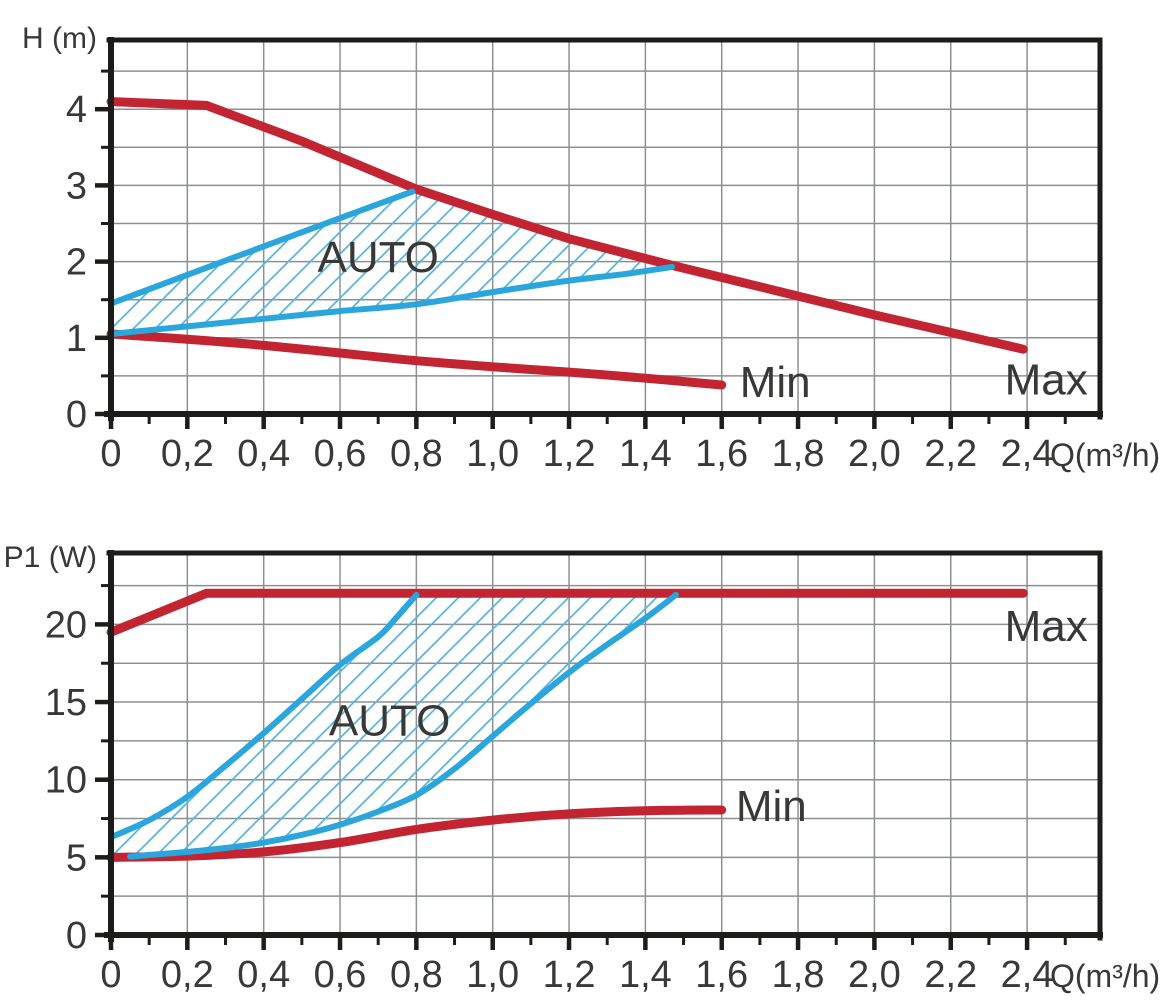 The width and height of the screenshot is (1166, 1003). I want to click on auto-region, so click(393, 726).